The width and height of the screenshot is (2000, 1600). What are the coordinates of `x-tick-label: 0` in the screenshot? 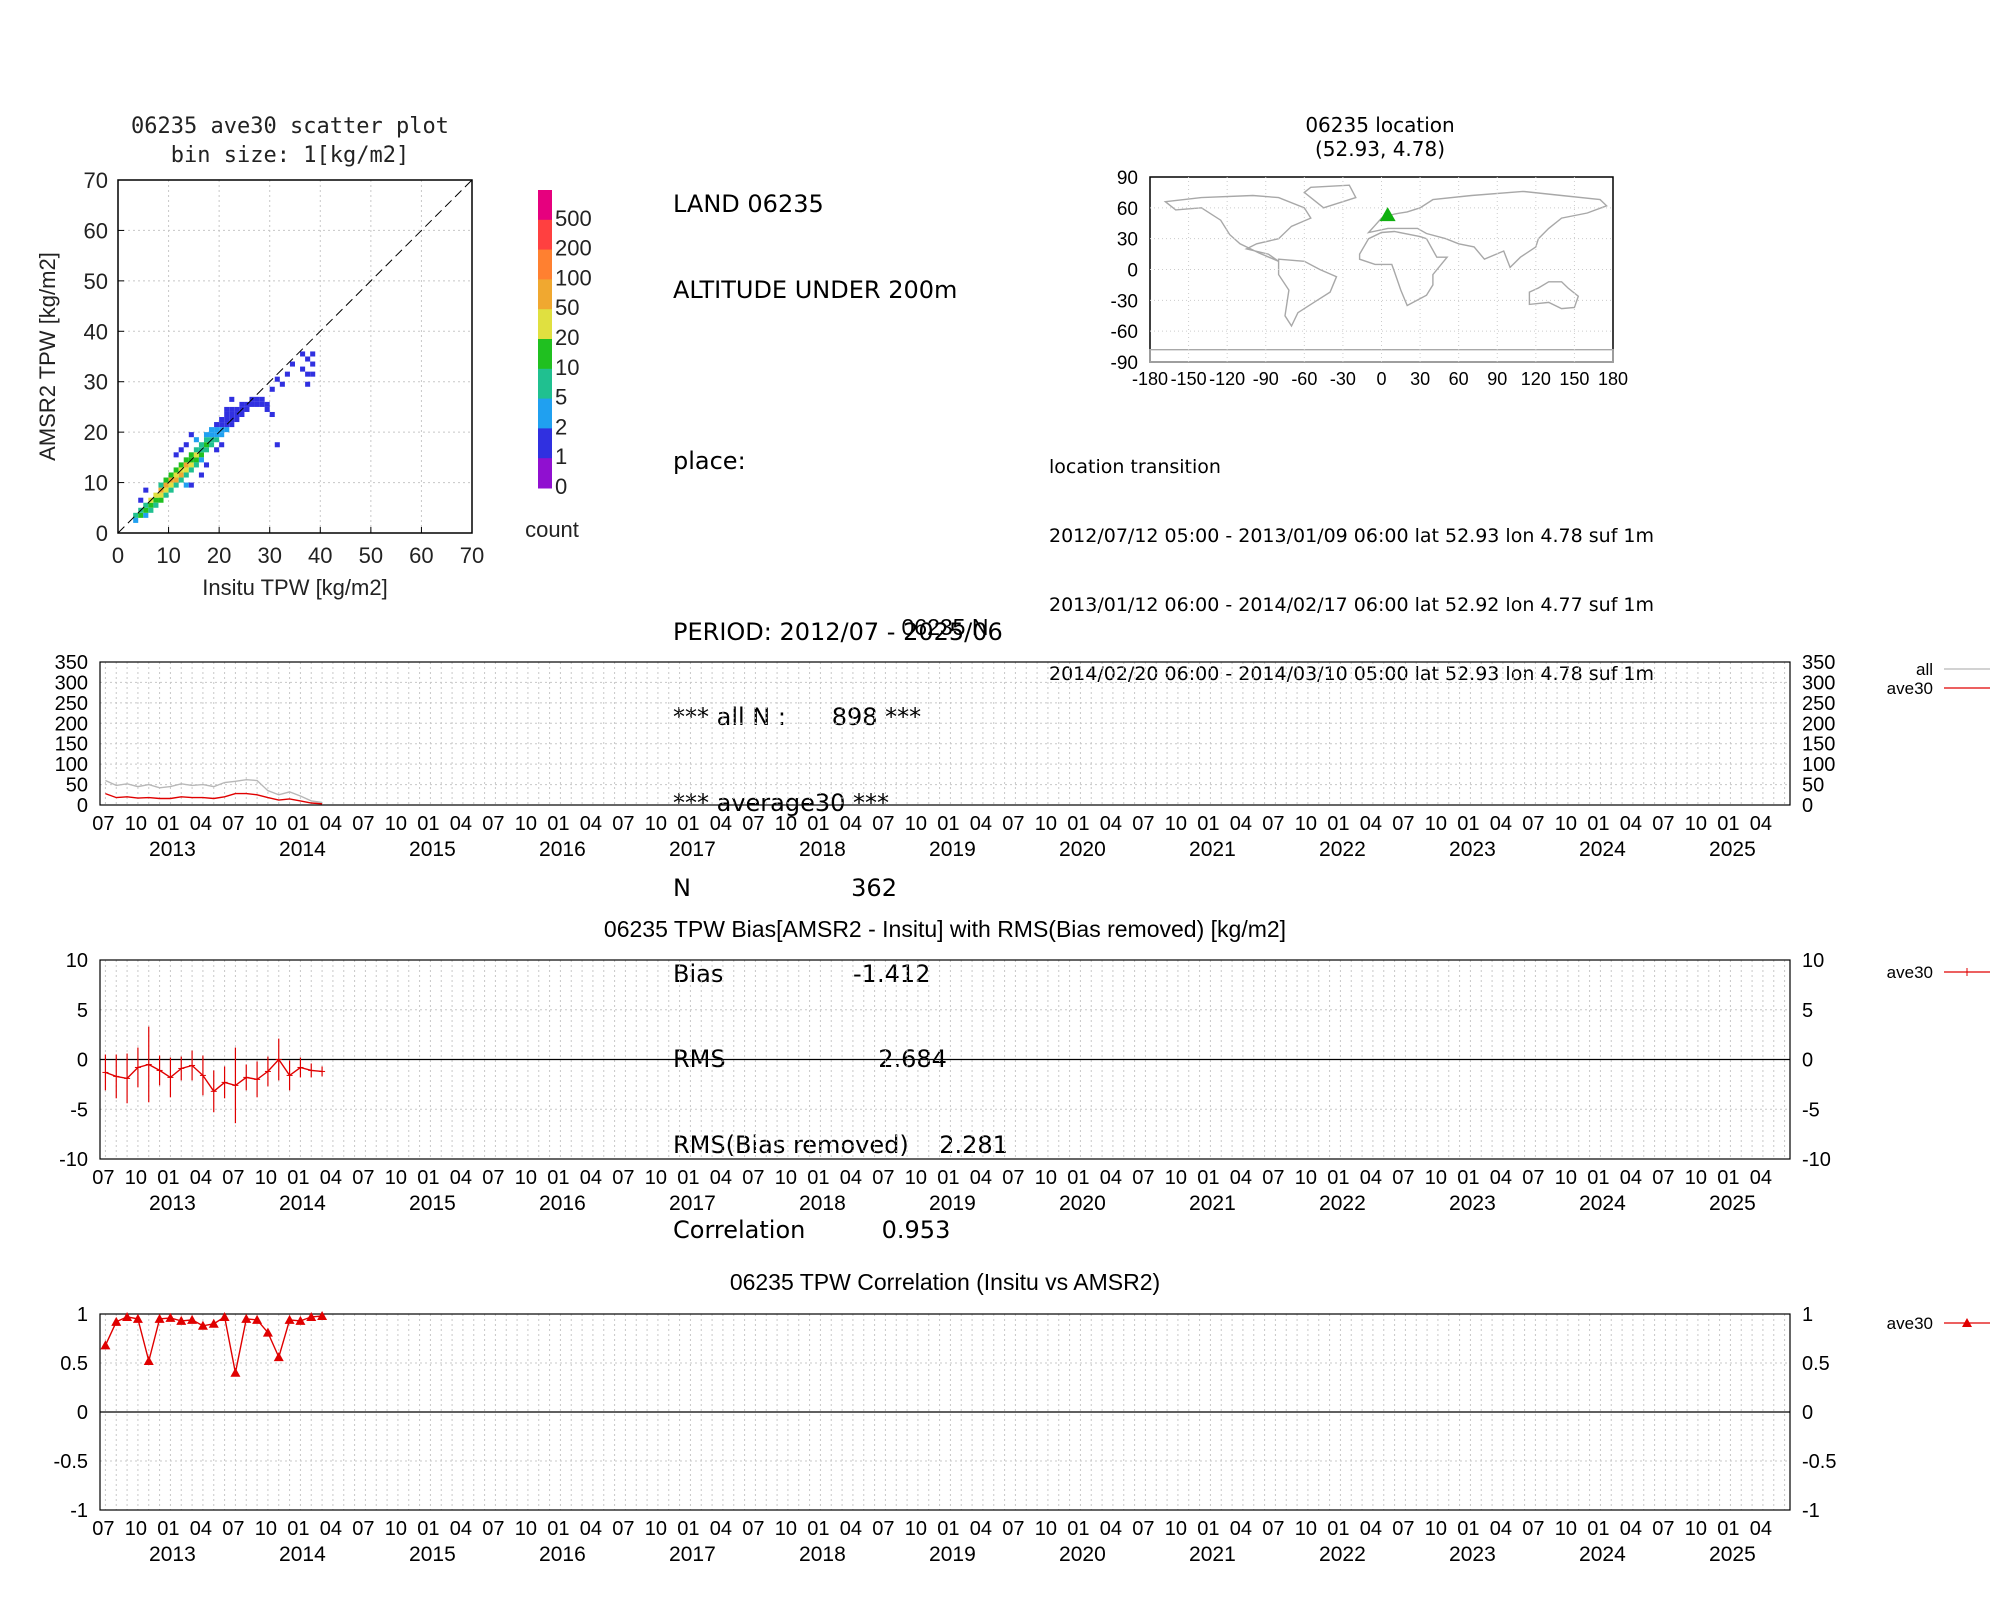 It's located at (118, 555).